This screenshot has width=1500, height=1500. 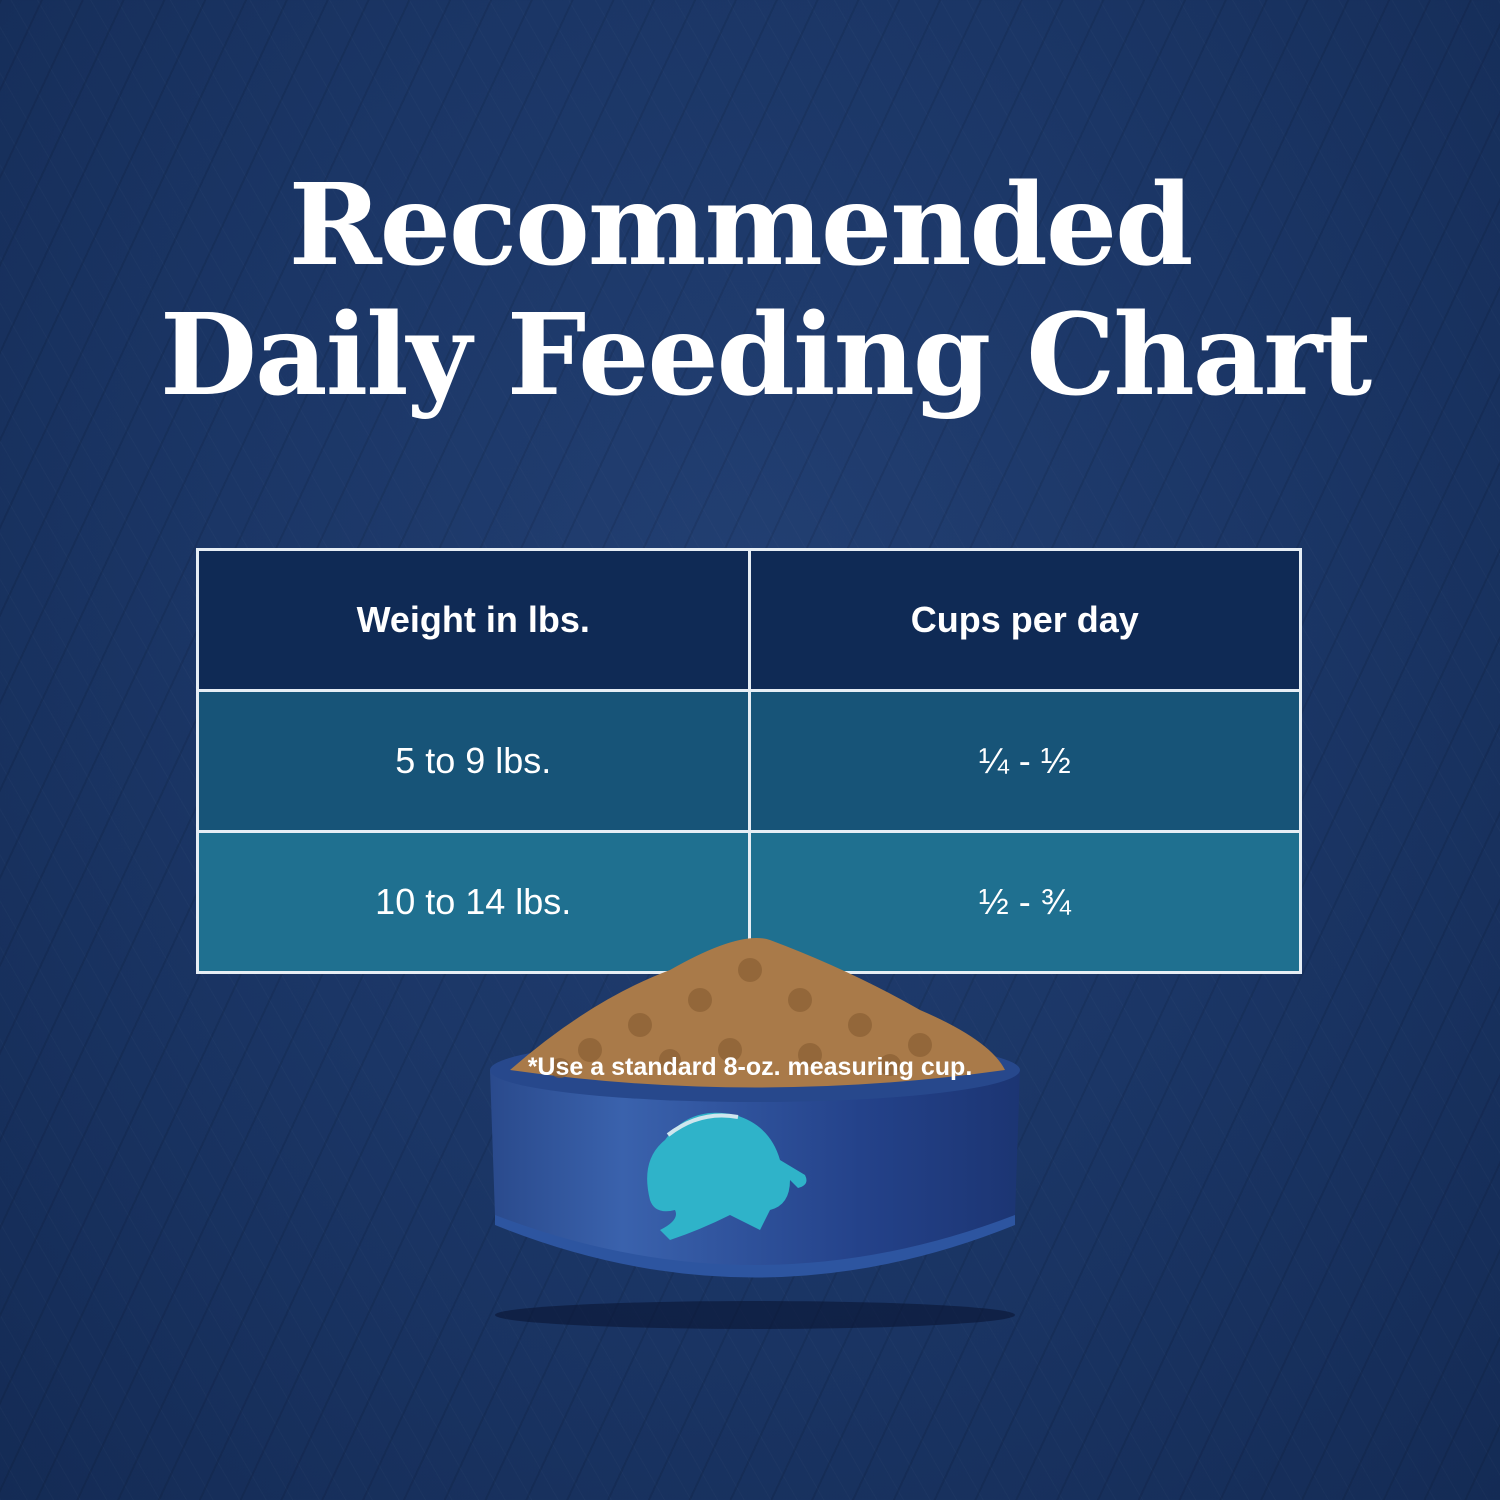 What do you see at coordinates (1024, 902) in the screenshot?
I see `cell-cups: ½ - ¾` at bounding box center [1024, 902].